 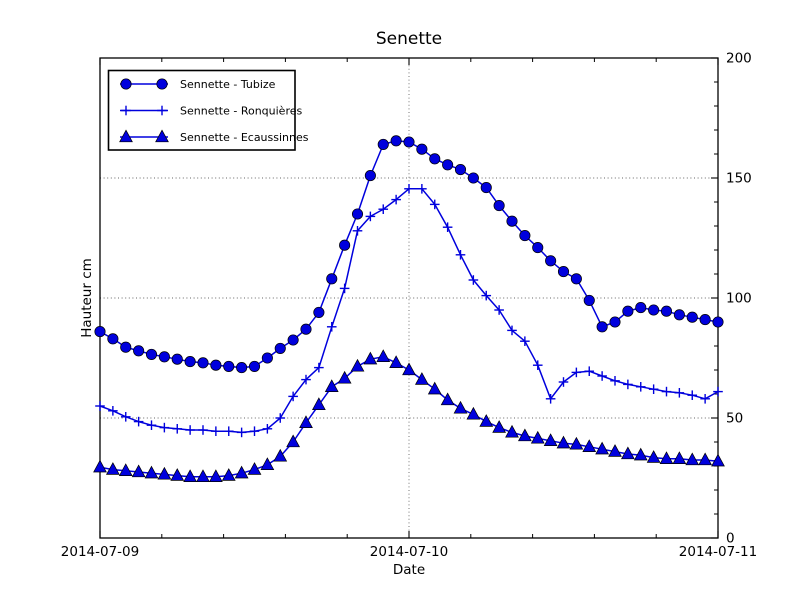 What do you see at coordinates (126, 136) in the screenshot?
I see `legend-marker-triangle-icon` at bounding box center [126, 136].